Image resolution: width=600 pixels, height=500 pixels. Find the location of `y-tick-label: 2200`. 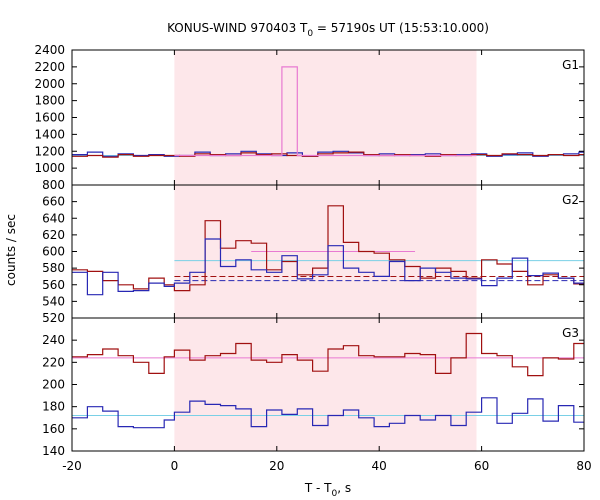

y-tick-label: 2200 is located at coordinates (49, 67).